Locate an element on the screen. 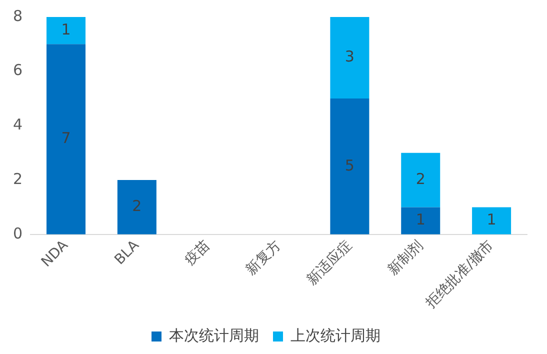 This screenshot has width=547, height=354. data-label: 3 is located at coordinates (349, 57).